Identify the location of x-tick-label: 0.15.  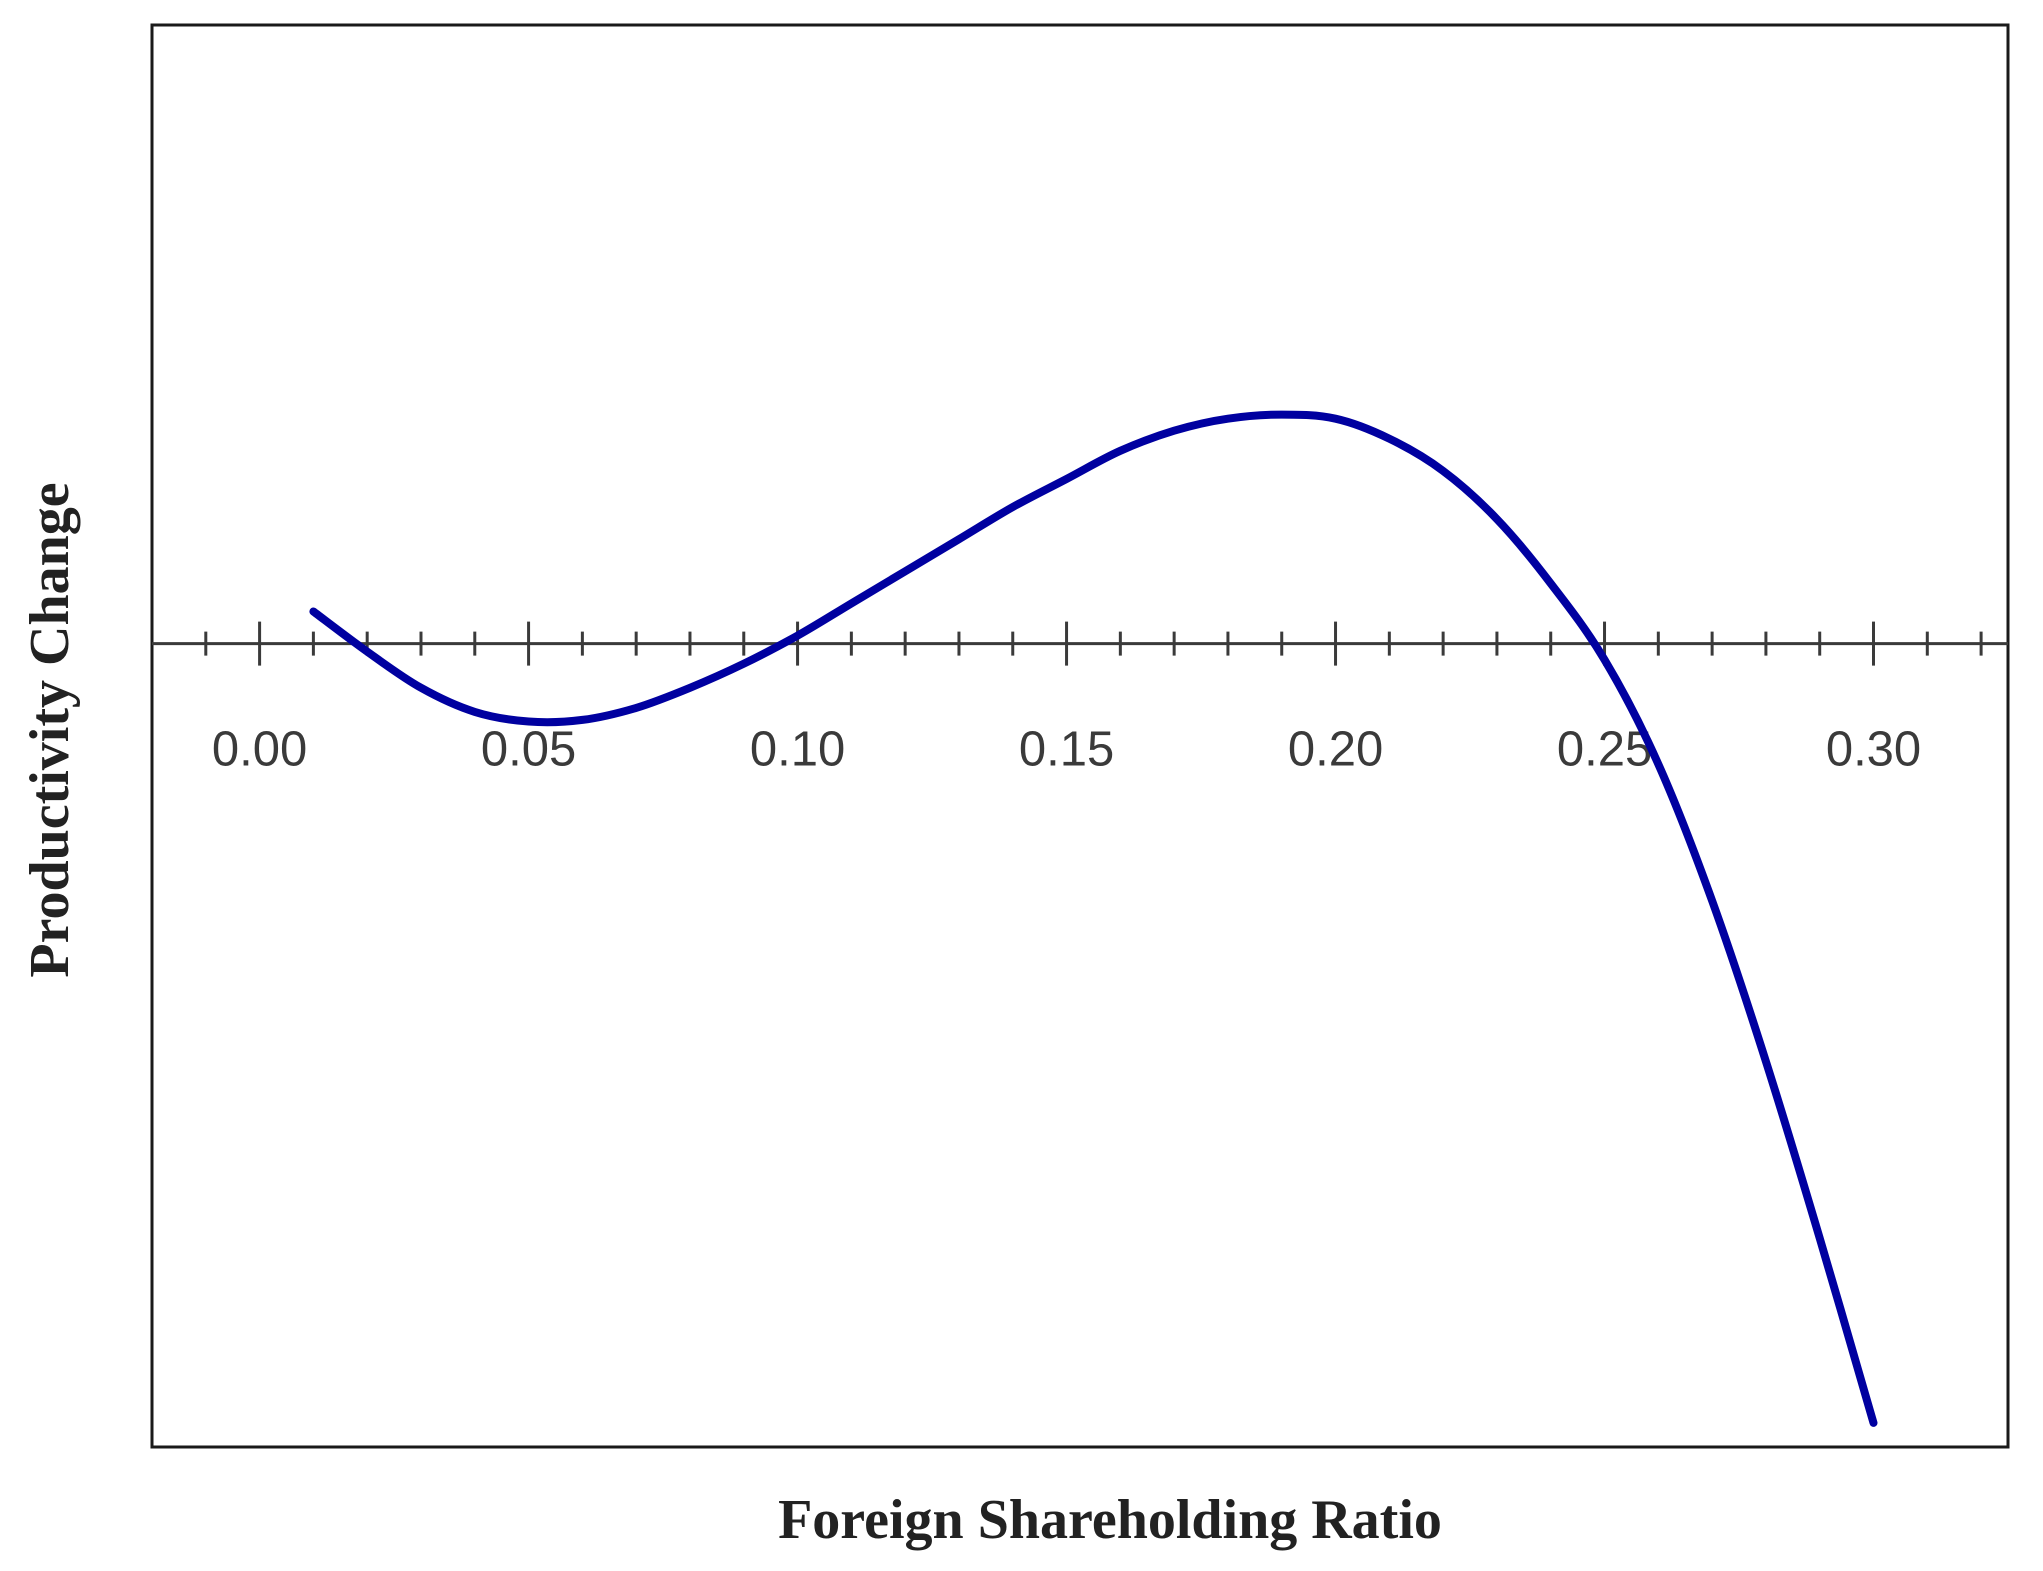
(1066, 750).